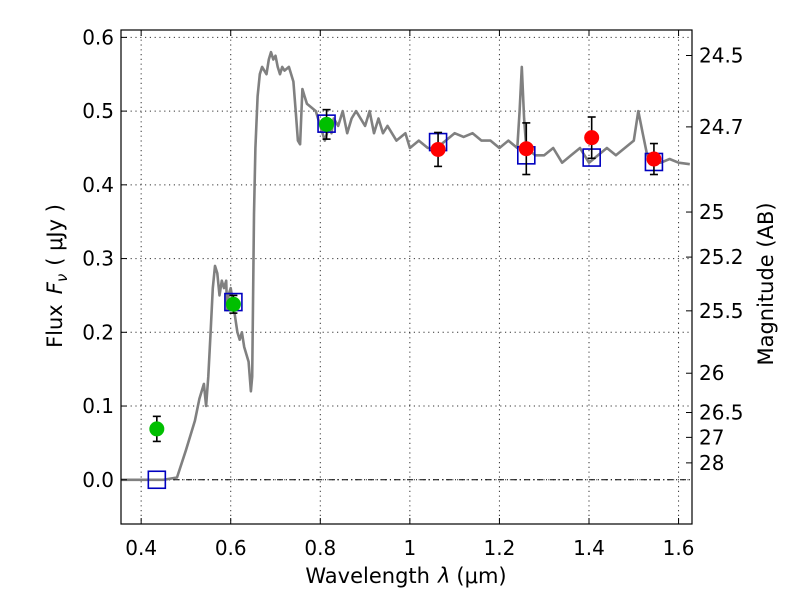 Image resolution: width=800 pixels, height=600 pixels. Describe the element at coordinates (711, 437) in the screenshot. I see `magnitude-tick-label: 27` at that location.